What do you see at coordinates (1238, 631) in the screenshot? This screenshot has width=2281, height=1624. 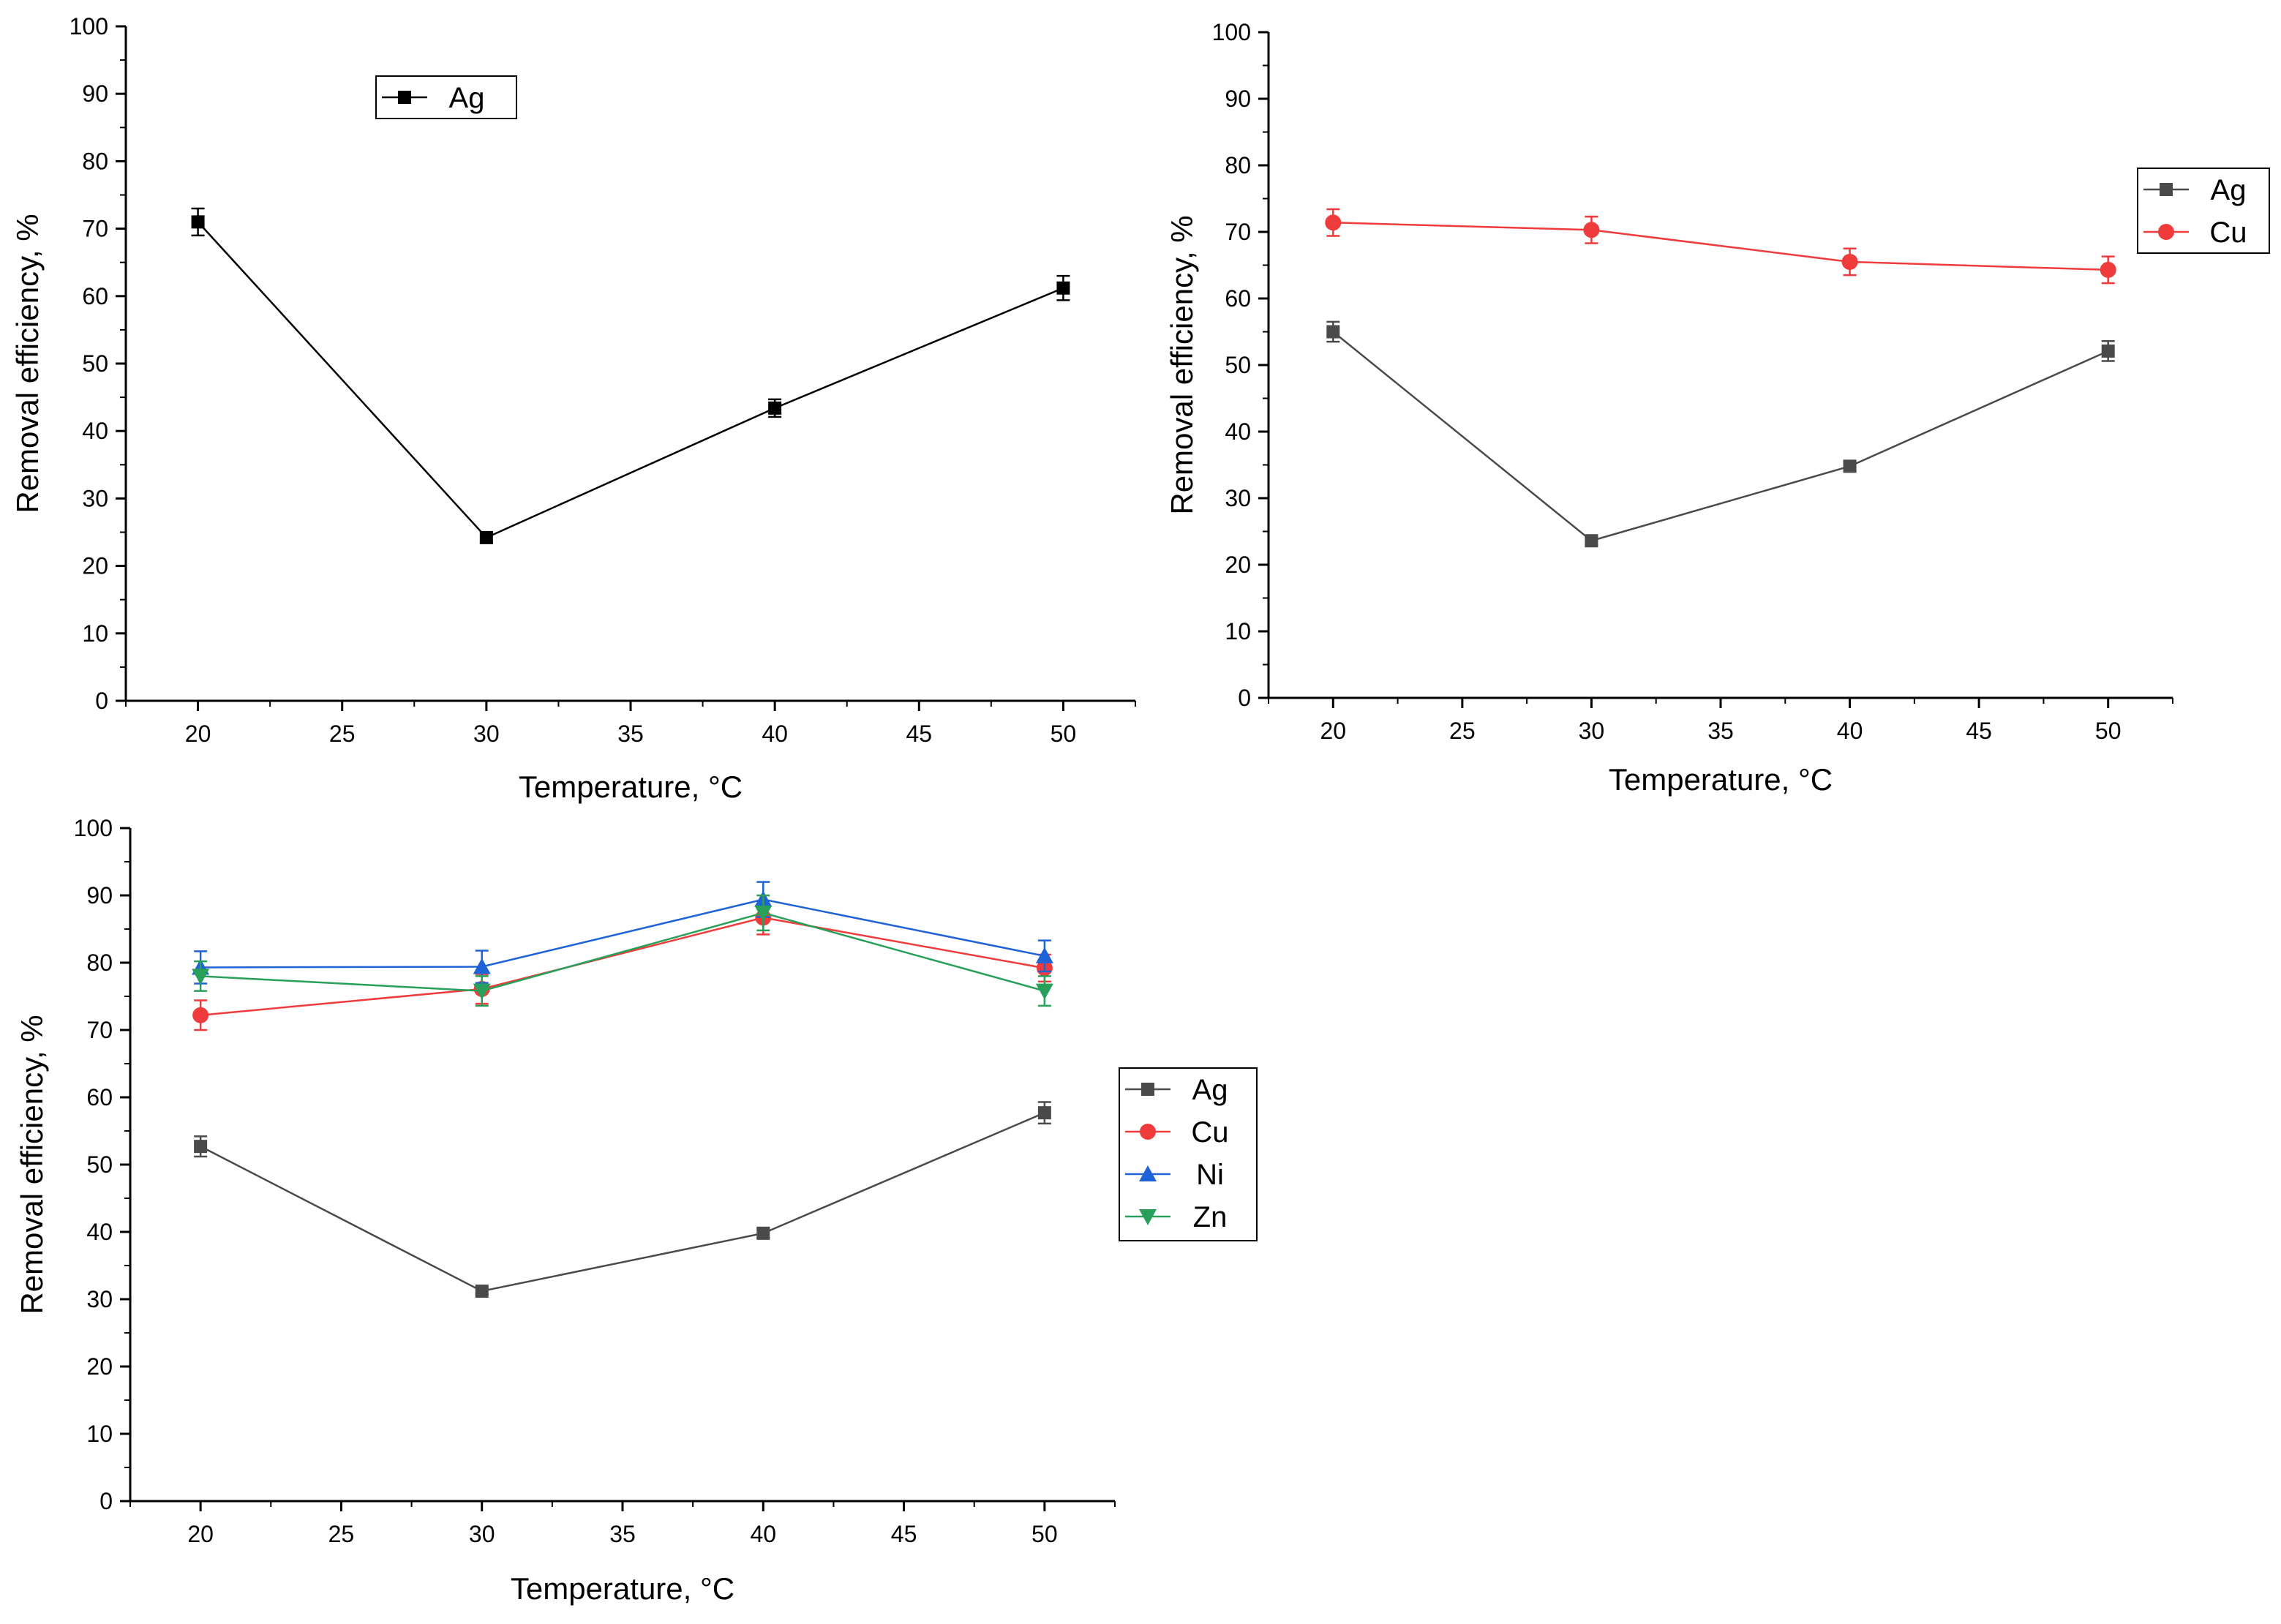 I see `y-tick-label: 10` at bounding box center [1238, 631].